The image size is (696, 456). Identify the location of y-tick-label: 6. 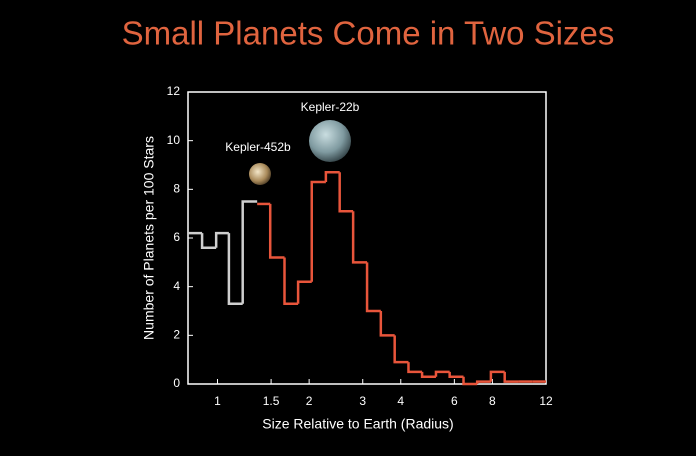
(176, 237).